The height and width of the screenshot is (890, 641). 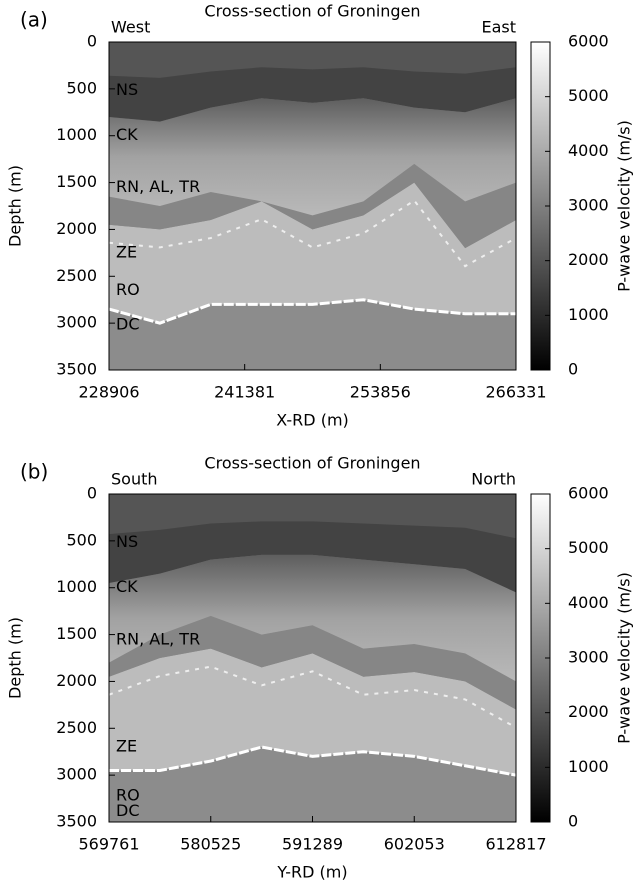 What do you see at coordinates (515, 392) in the screenshot?
I see `x-tick-label: 266331` at bounding box center [515, 392].